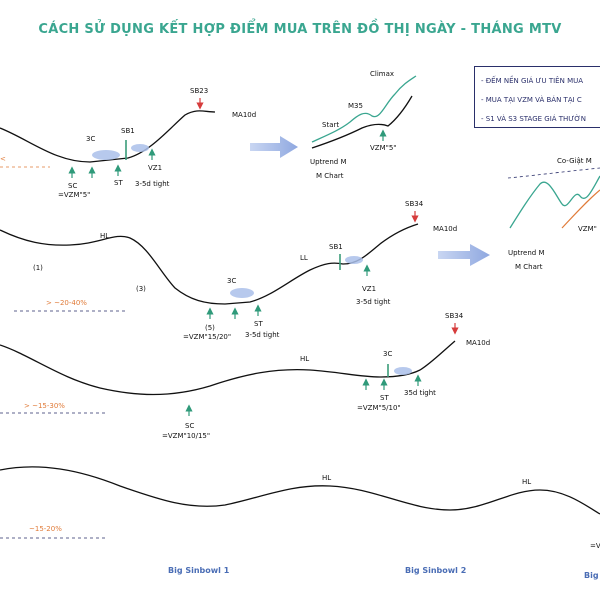 This screenshot has width=600, height=600. I want to click on row2-n3-label: (3), so click(141, 289).